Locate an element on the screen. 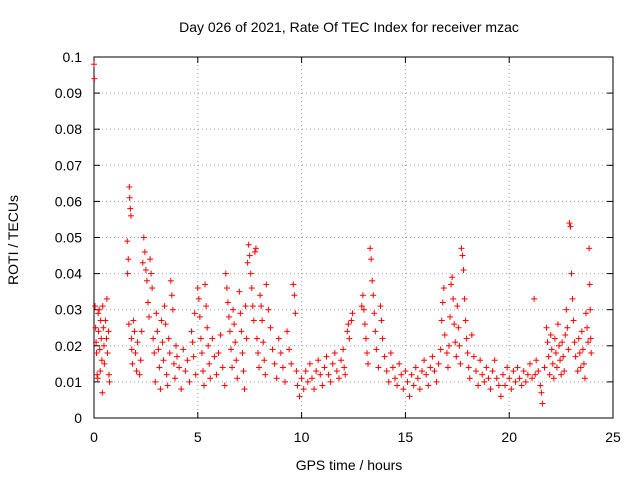  x-tick-label: 25 is located at coordinates (613, 437).